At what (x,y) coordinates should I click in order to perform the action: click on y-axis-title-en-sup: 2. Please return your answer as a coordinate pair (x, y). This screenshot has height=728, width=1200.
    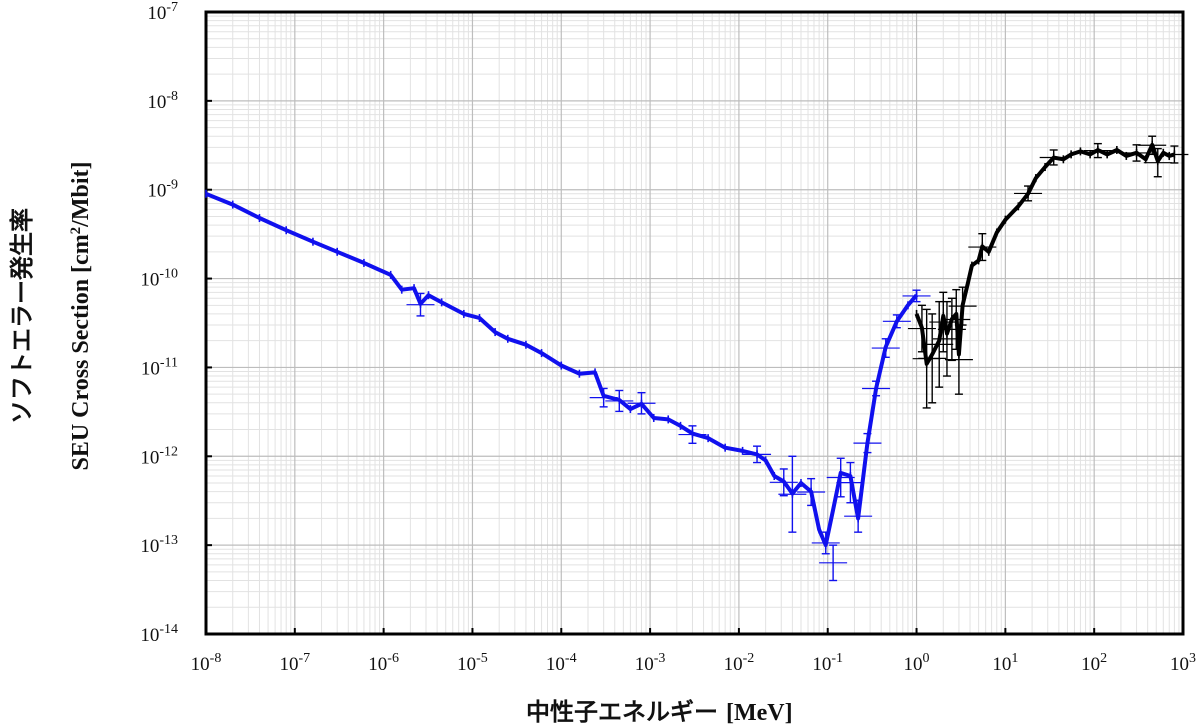
    Looking at the image, I should click on (76, 231).